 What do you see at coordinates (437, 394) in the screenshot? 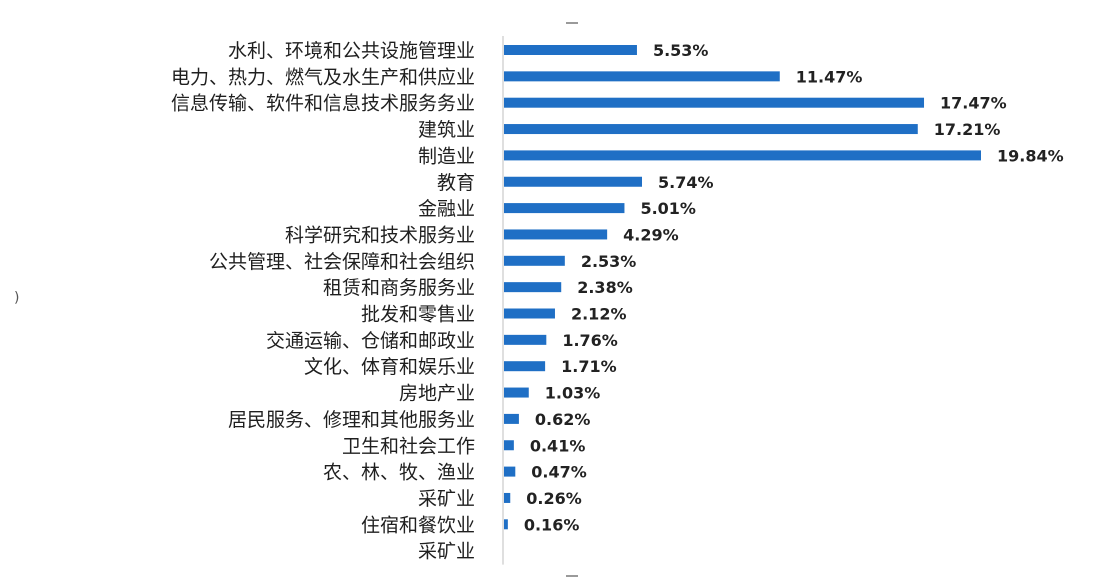
I see `category-label: 房地产业` at bounding box center [437, 394].